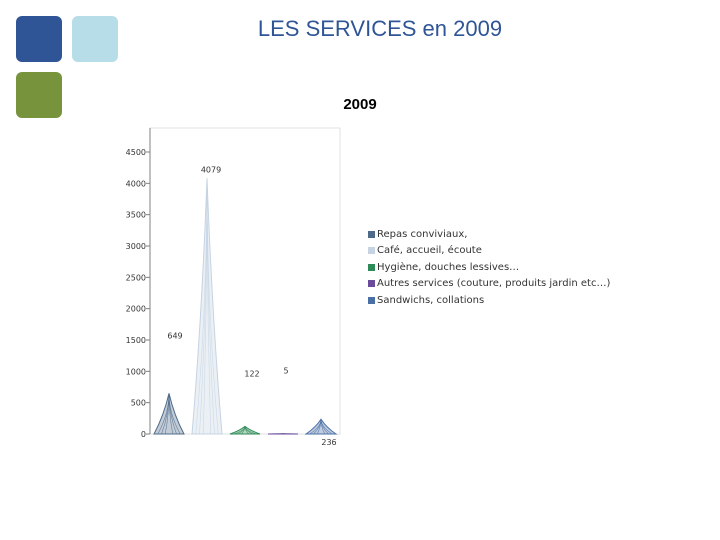 The image size is (720, 540). Describe the element at coordinates (136, 183) in the screenshot. I see `y-tick-label: 4000` at that location.